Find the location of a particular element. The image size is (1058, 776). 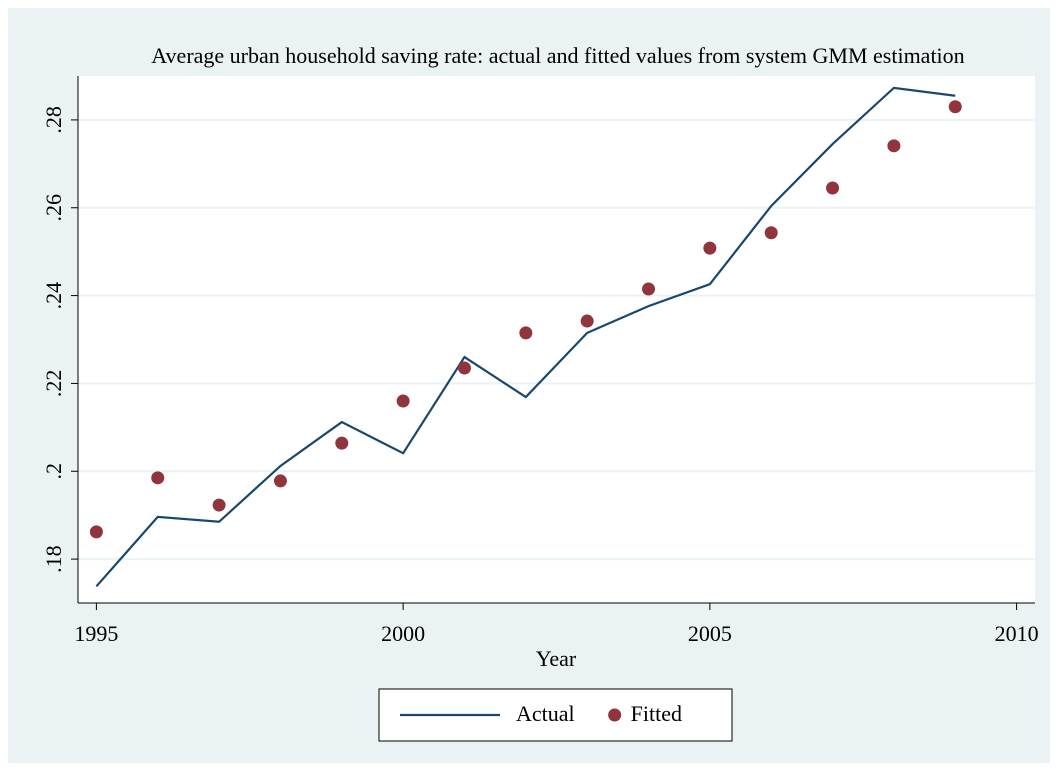

y-tick-label: .28 is located at coordinates (53, 119).